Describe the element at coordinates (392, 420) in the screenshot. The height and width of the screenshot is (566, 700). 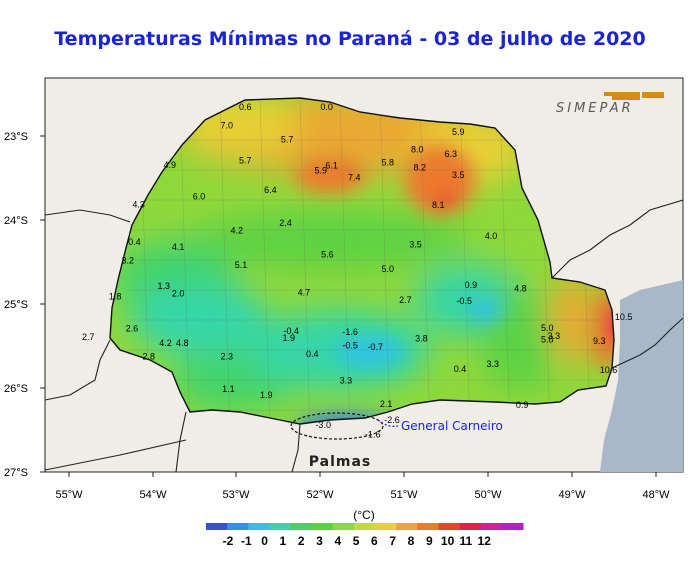
I see `station-value: -2.6` at that location.